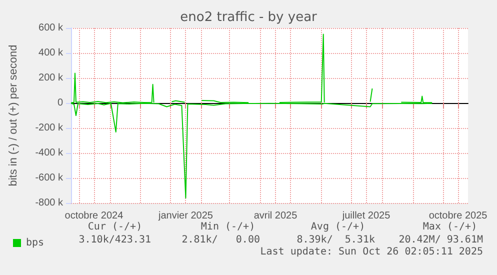  What do you see at coordinates (114, 240) in the screenshot?
I see `text: 3.10k/423.31` at bounding box center [114, 240].